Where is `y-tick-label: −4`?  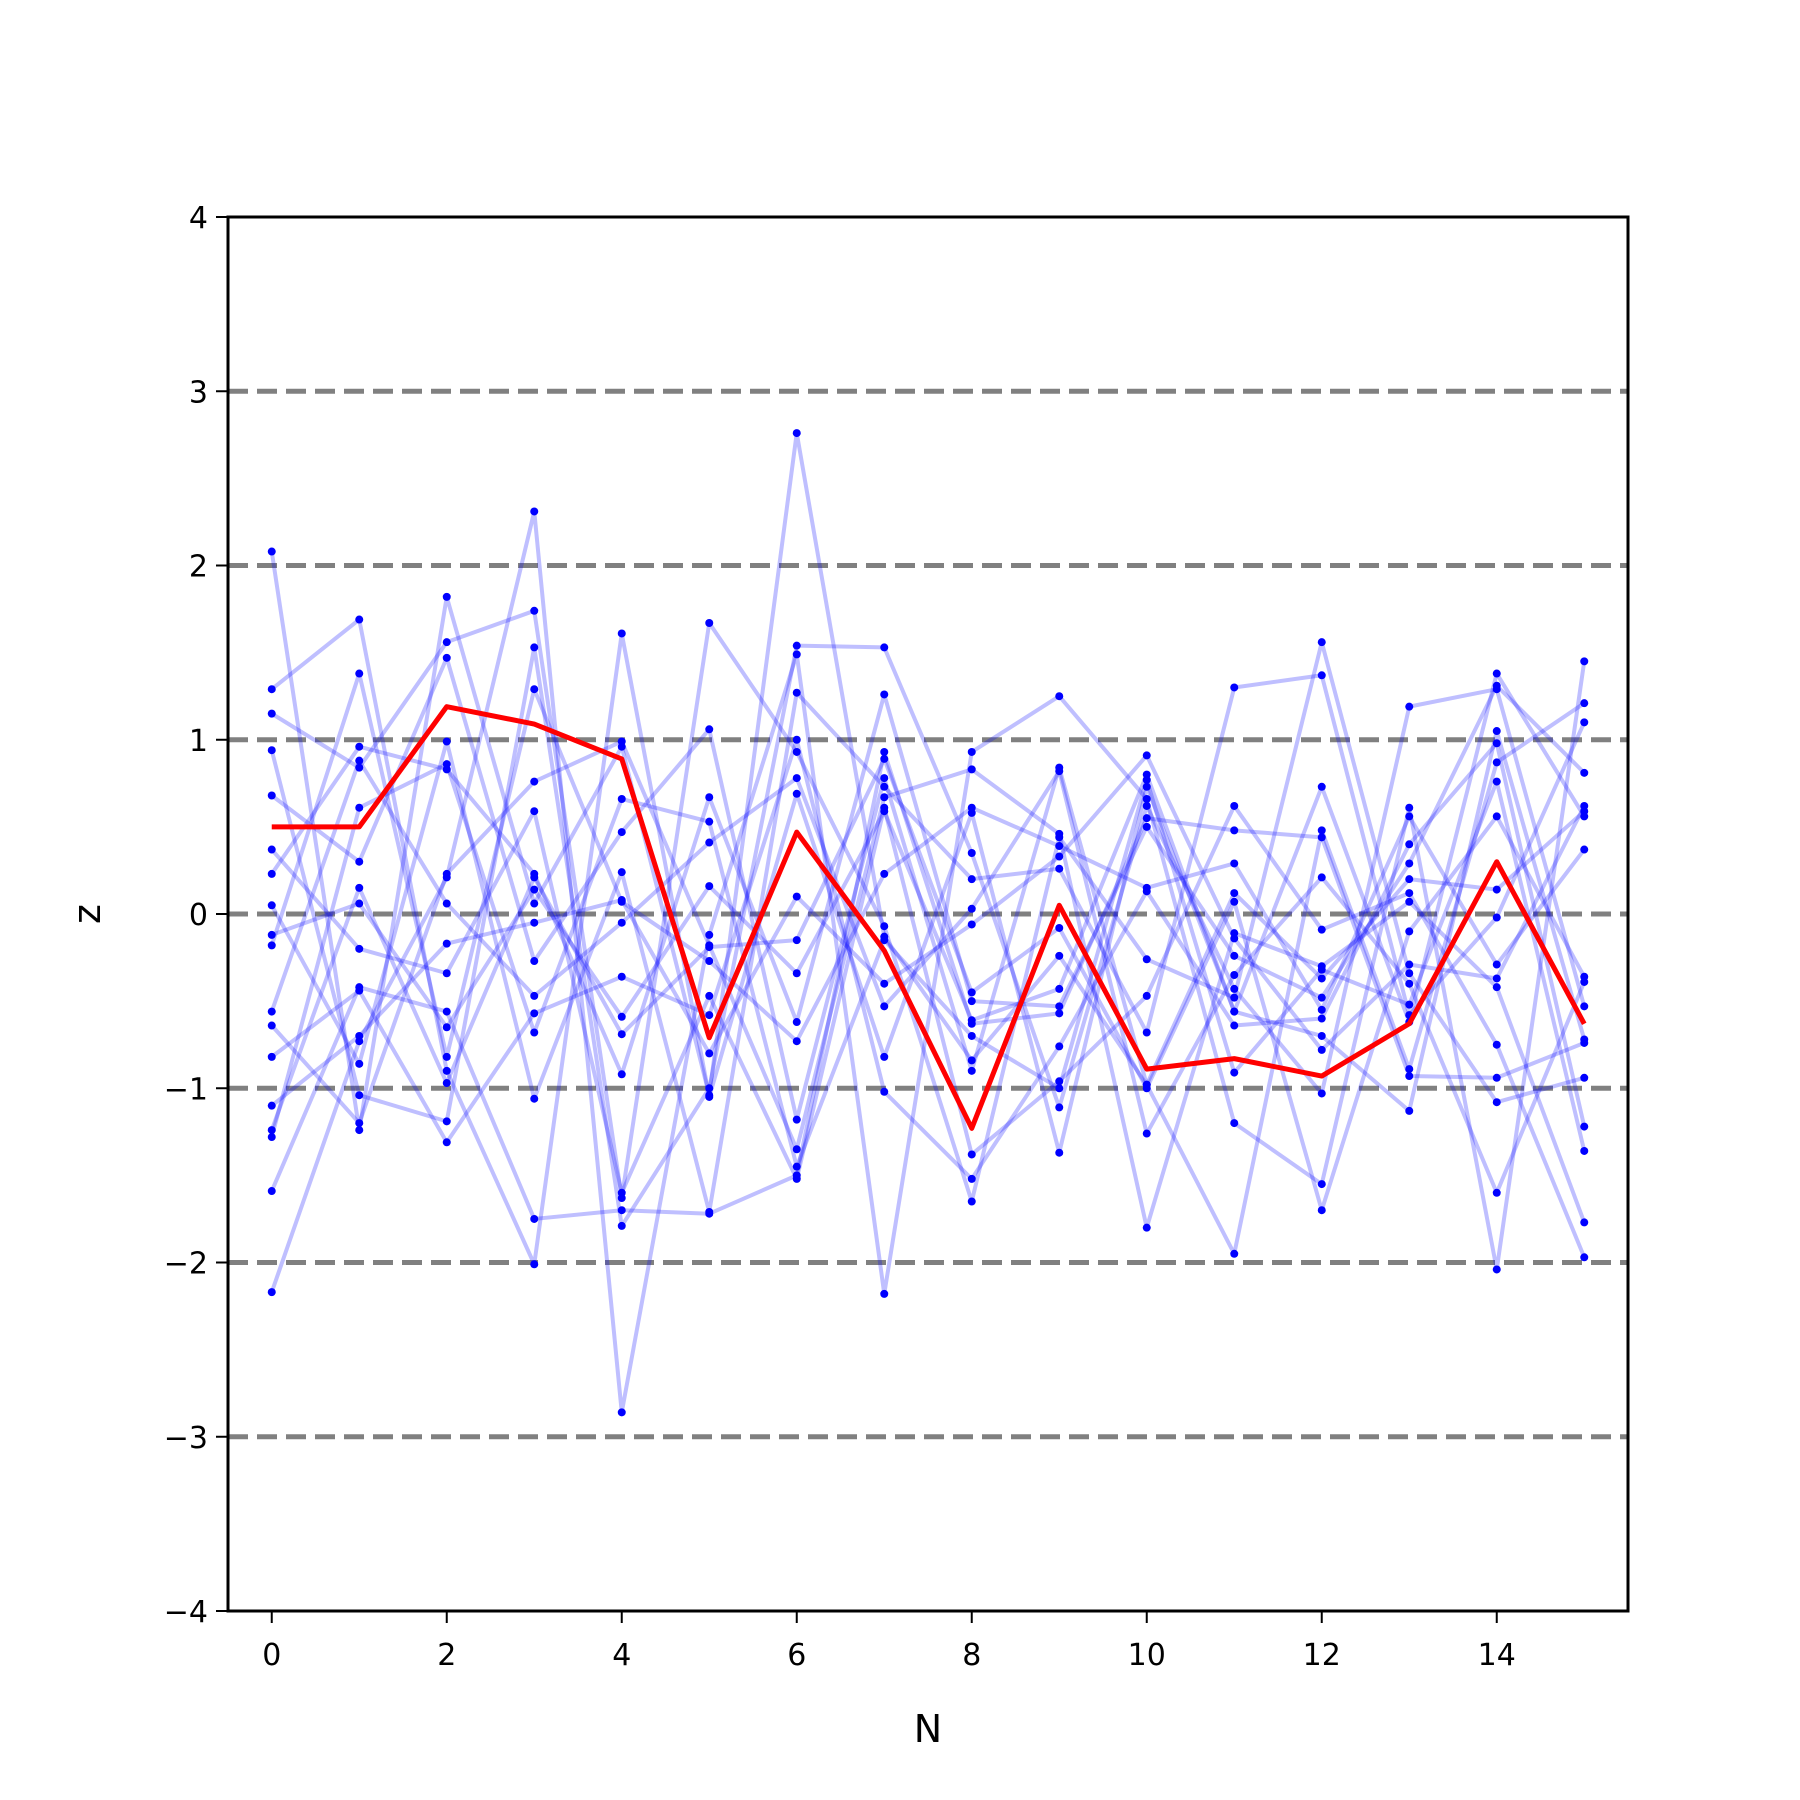 y-tick-label: −4 is located at coordinates (186, 1612).